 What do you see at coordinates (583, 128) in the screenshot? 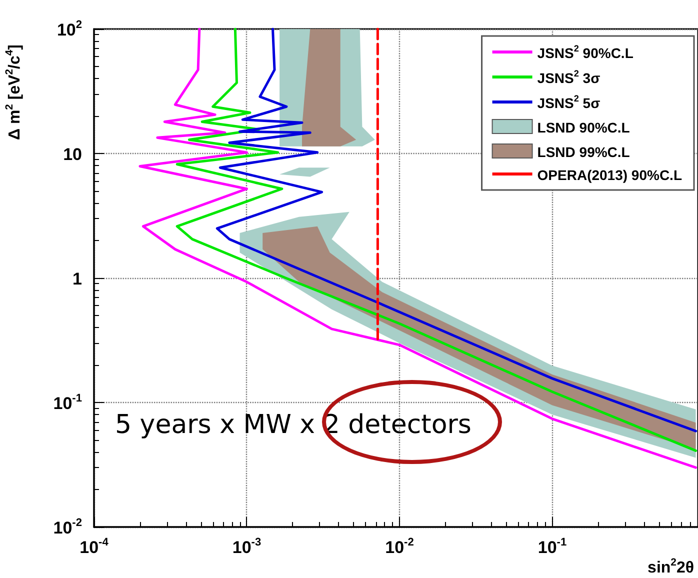
I see `legend-label: LSND 90%C.L` at bounding box center [583, 128].